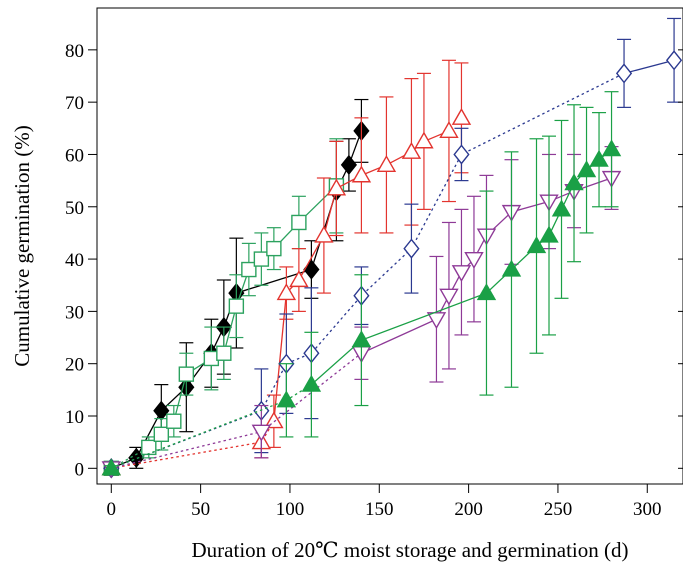 This screenshot has width=683, height=565. What do you see at coordinates (468, 509) in the screenshot?
I see `x-tick-label: 200` at bounding box center [468, 509].